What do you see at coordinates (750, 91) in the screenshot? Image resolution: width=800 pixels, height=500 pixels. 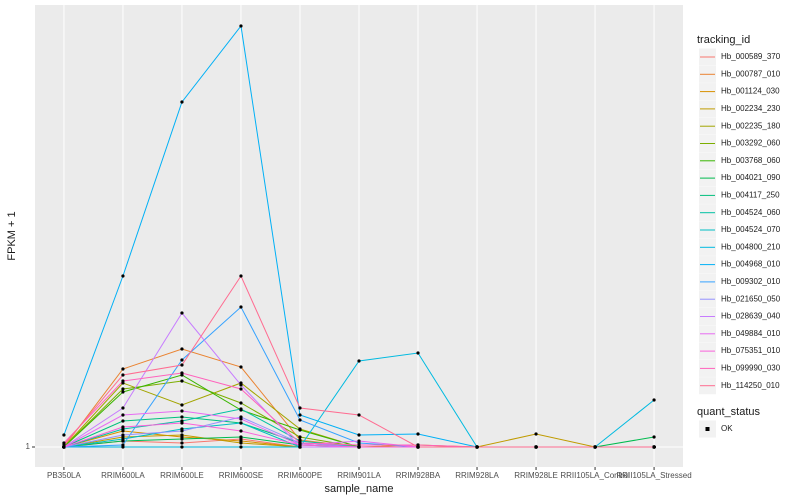 I see `legend-label: Hb_001124_030` at bounding box center [750, 91].